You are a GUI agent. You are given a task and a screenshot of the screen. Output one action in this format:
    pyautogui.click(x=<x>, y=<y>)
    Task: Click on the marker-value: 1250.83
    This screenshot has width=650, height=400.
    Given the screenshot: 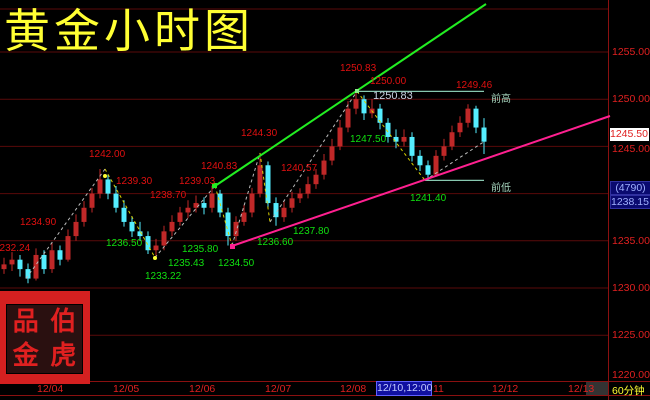 What is the action you would take?
    pyautogui.click(x=393, y=96)
    